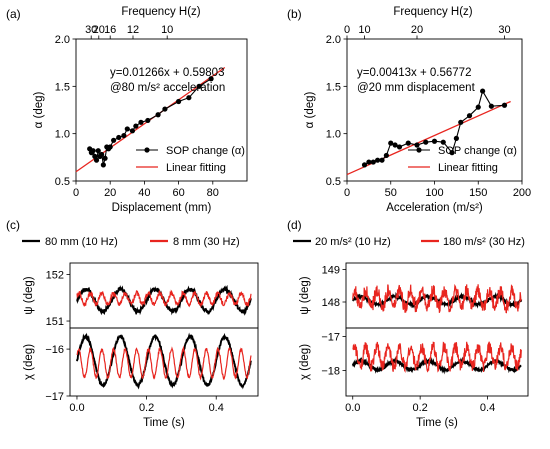 The image size is (550, 449). Describe the element at coordinates (54, 350) in the screenshot. I see `y-tick-label: −16` at that location.